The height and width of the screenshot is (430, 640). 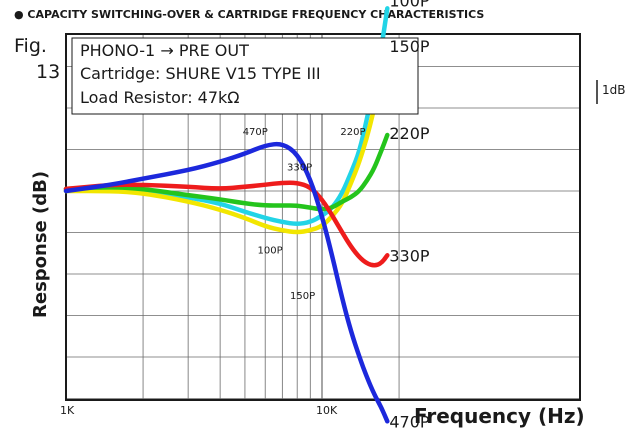 I want to click on scale-marker: 1dB, so click(x=610, y=92).